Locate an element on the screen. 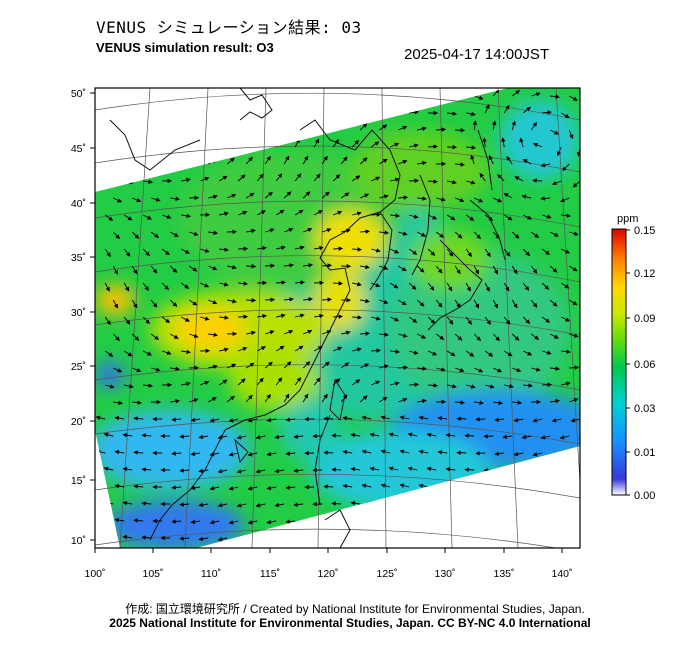 The width and height of the screenshot is (700, 649). lat-tick-40: 40˚ is located at coordinates (78, 204).